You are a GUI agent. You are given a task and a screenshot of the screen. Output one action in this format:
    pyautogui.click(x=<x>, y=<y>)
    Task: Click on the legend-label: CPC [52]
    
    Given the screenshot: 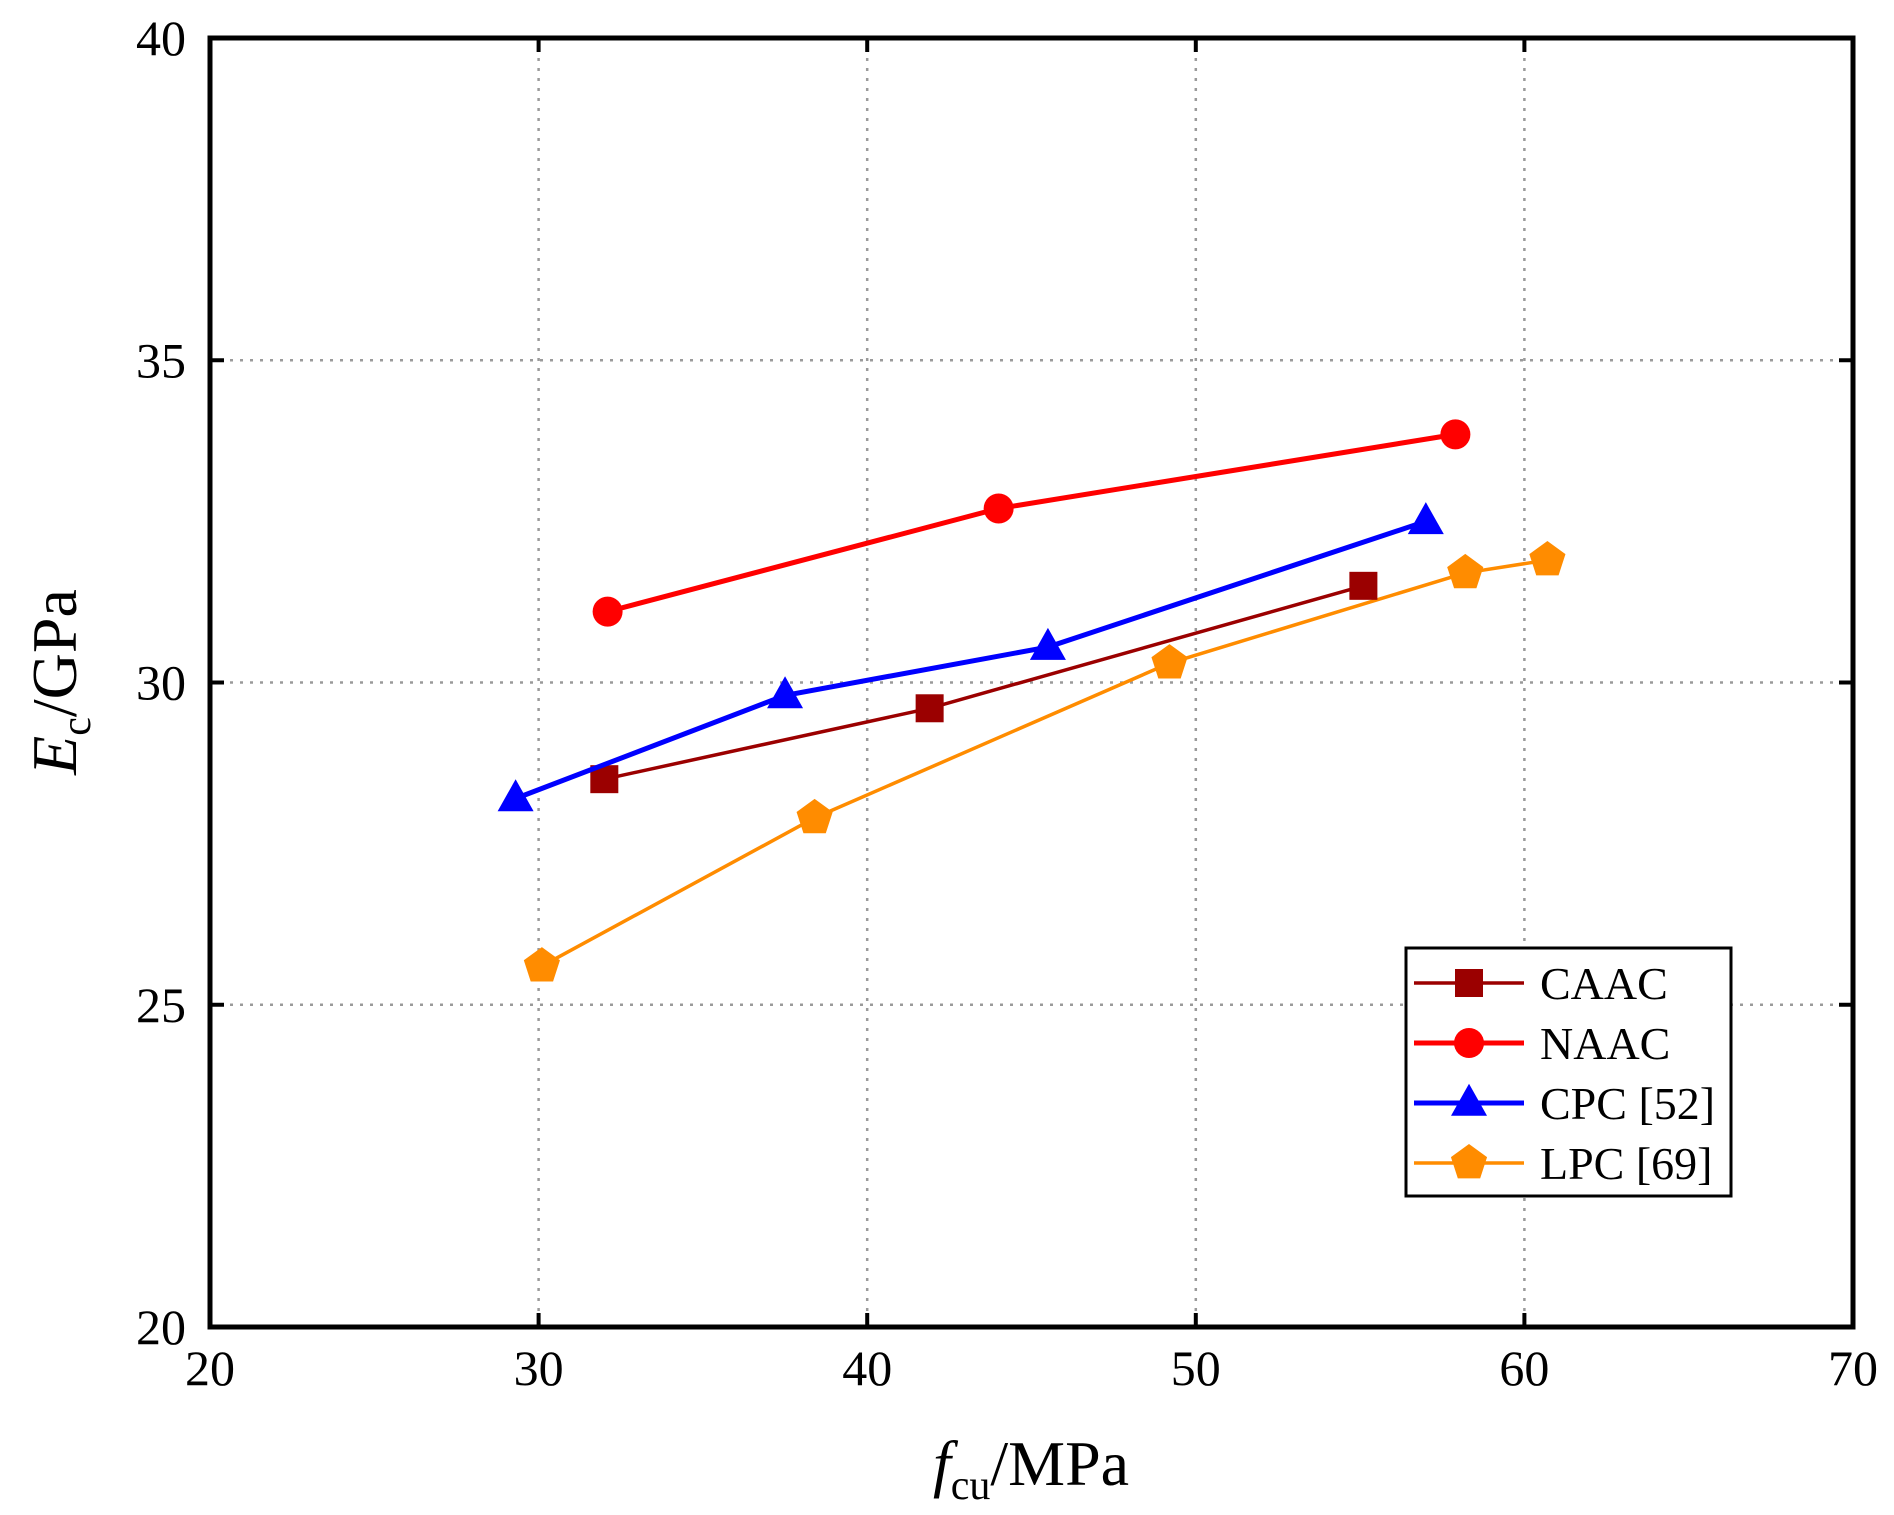 What is the action you would take?
    pyautogui.click(x=1627, y=1103)
    